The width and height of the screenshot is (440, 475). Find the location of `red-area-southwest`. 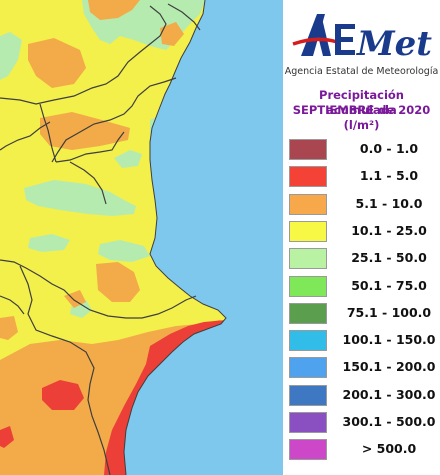

red-area-southwest is located at coordinates (7, 437).